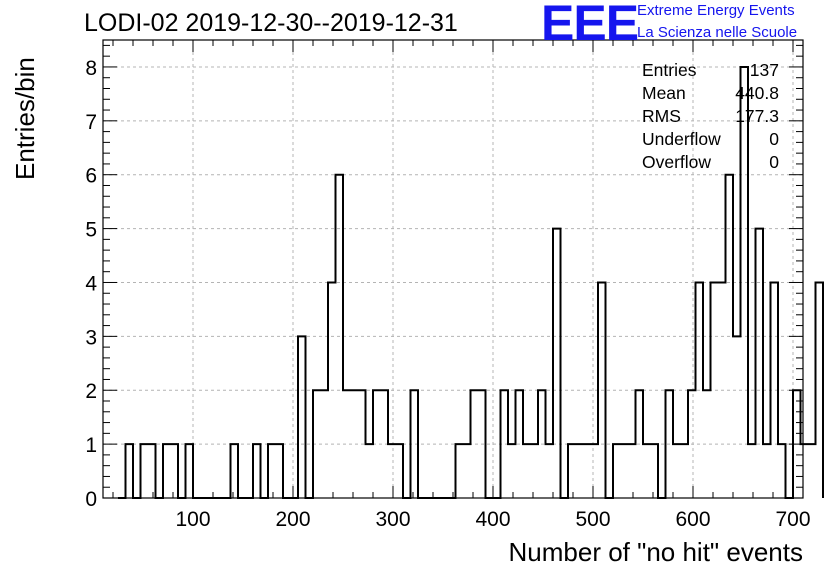 Image resolution: width=836 pixels, height=572 pixels. Describe the element at coordinates (757, 116) in the screenshot. I see `stat-value: 177.3` at that location.